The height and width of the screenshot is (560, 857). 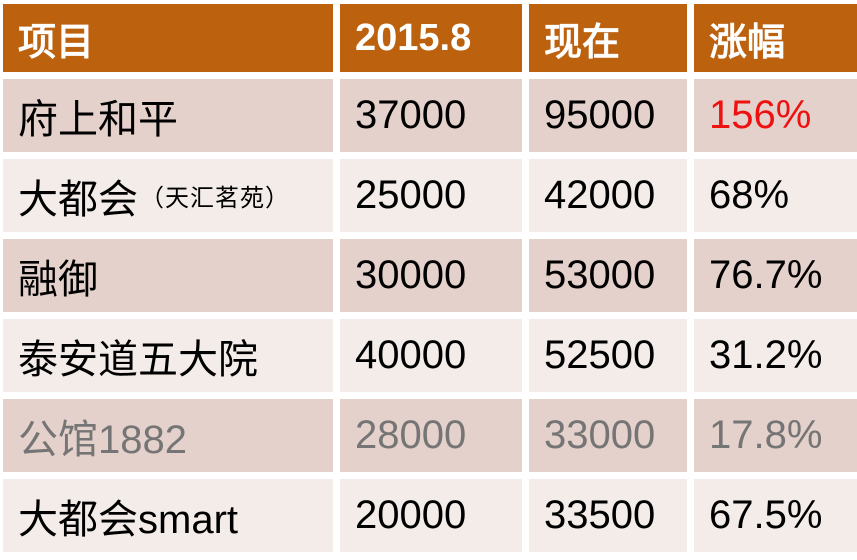 I want to click on cell-price-now: 53000, so click(x=608, y=275).